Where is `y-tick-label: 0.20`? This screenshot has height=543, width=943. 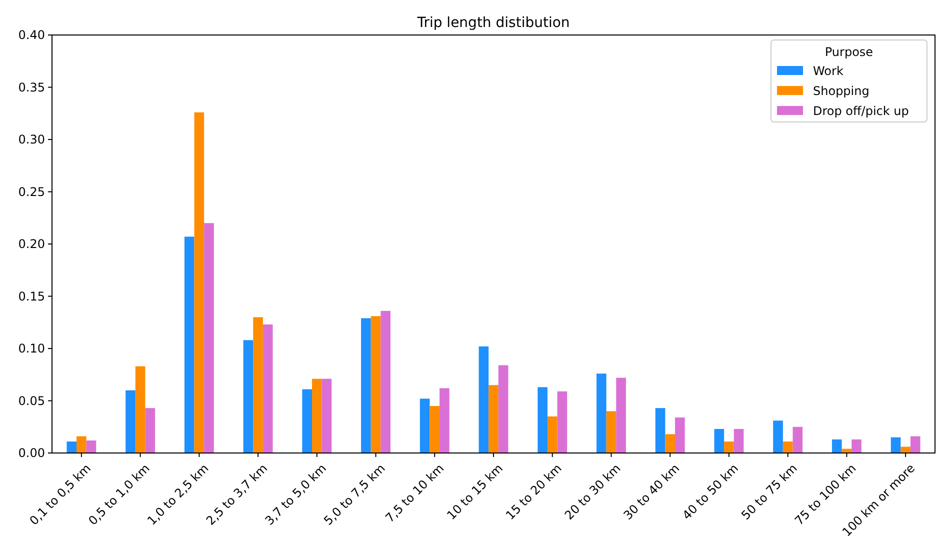
y-tick-label: 0.20 is located at coordinates (31, 244).